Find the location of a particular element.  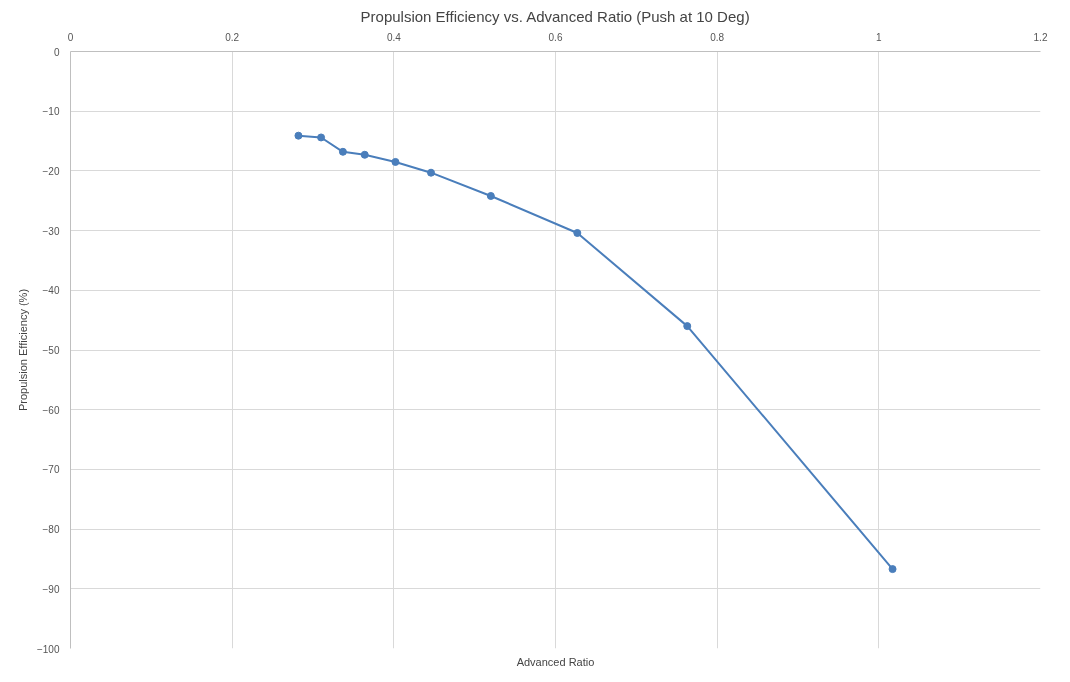

y-tick-label: −10 is located at coordinates (51, 112).